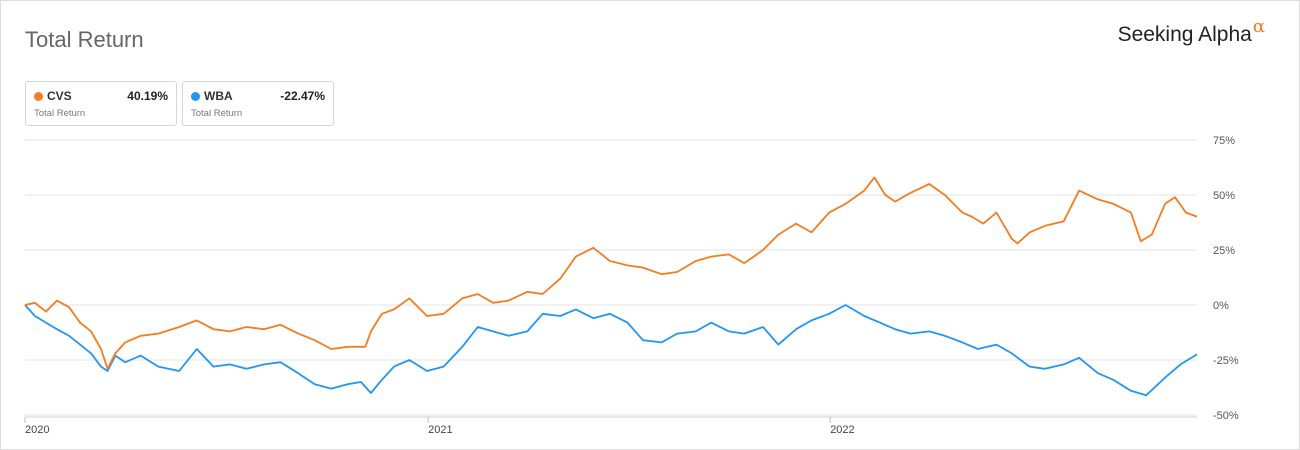 This screenshot has width=1300, height=450. What do you see at coordinates (1226, 416) in the screenshot?
I see `y-tick-label: -50%` at bounding box center [1226, 416].